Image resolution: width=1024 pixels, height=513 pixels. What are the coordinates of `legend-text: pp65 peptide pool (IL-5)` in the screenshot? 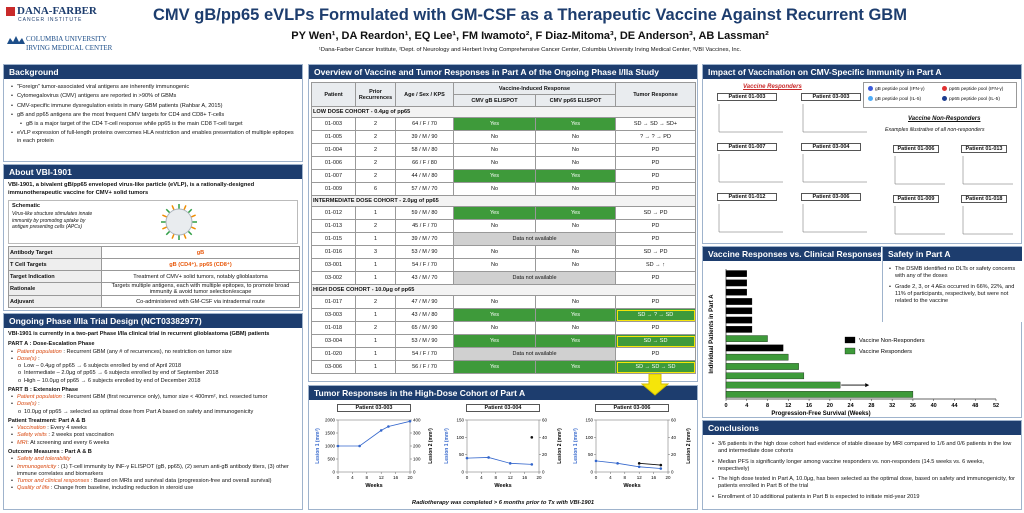 It's located at (974, 99).